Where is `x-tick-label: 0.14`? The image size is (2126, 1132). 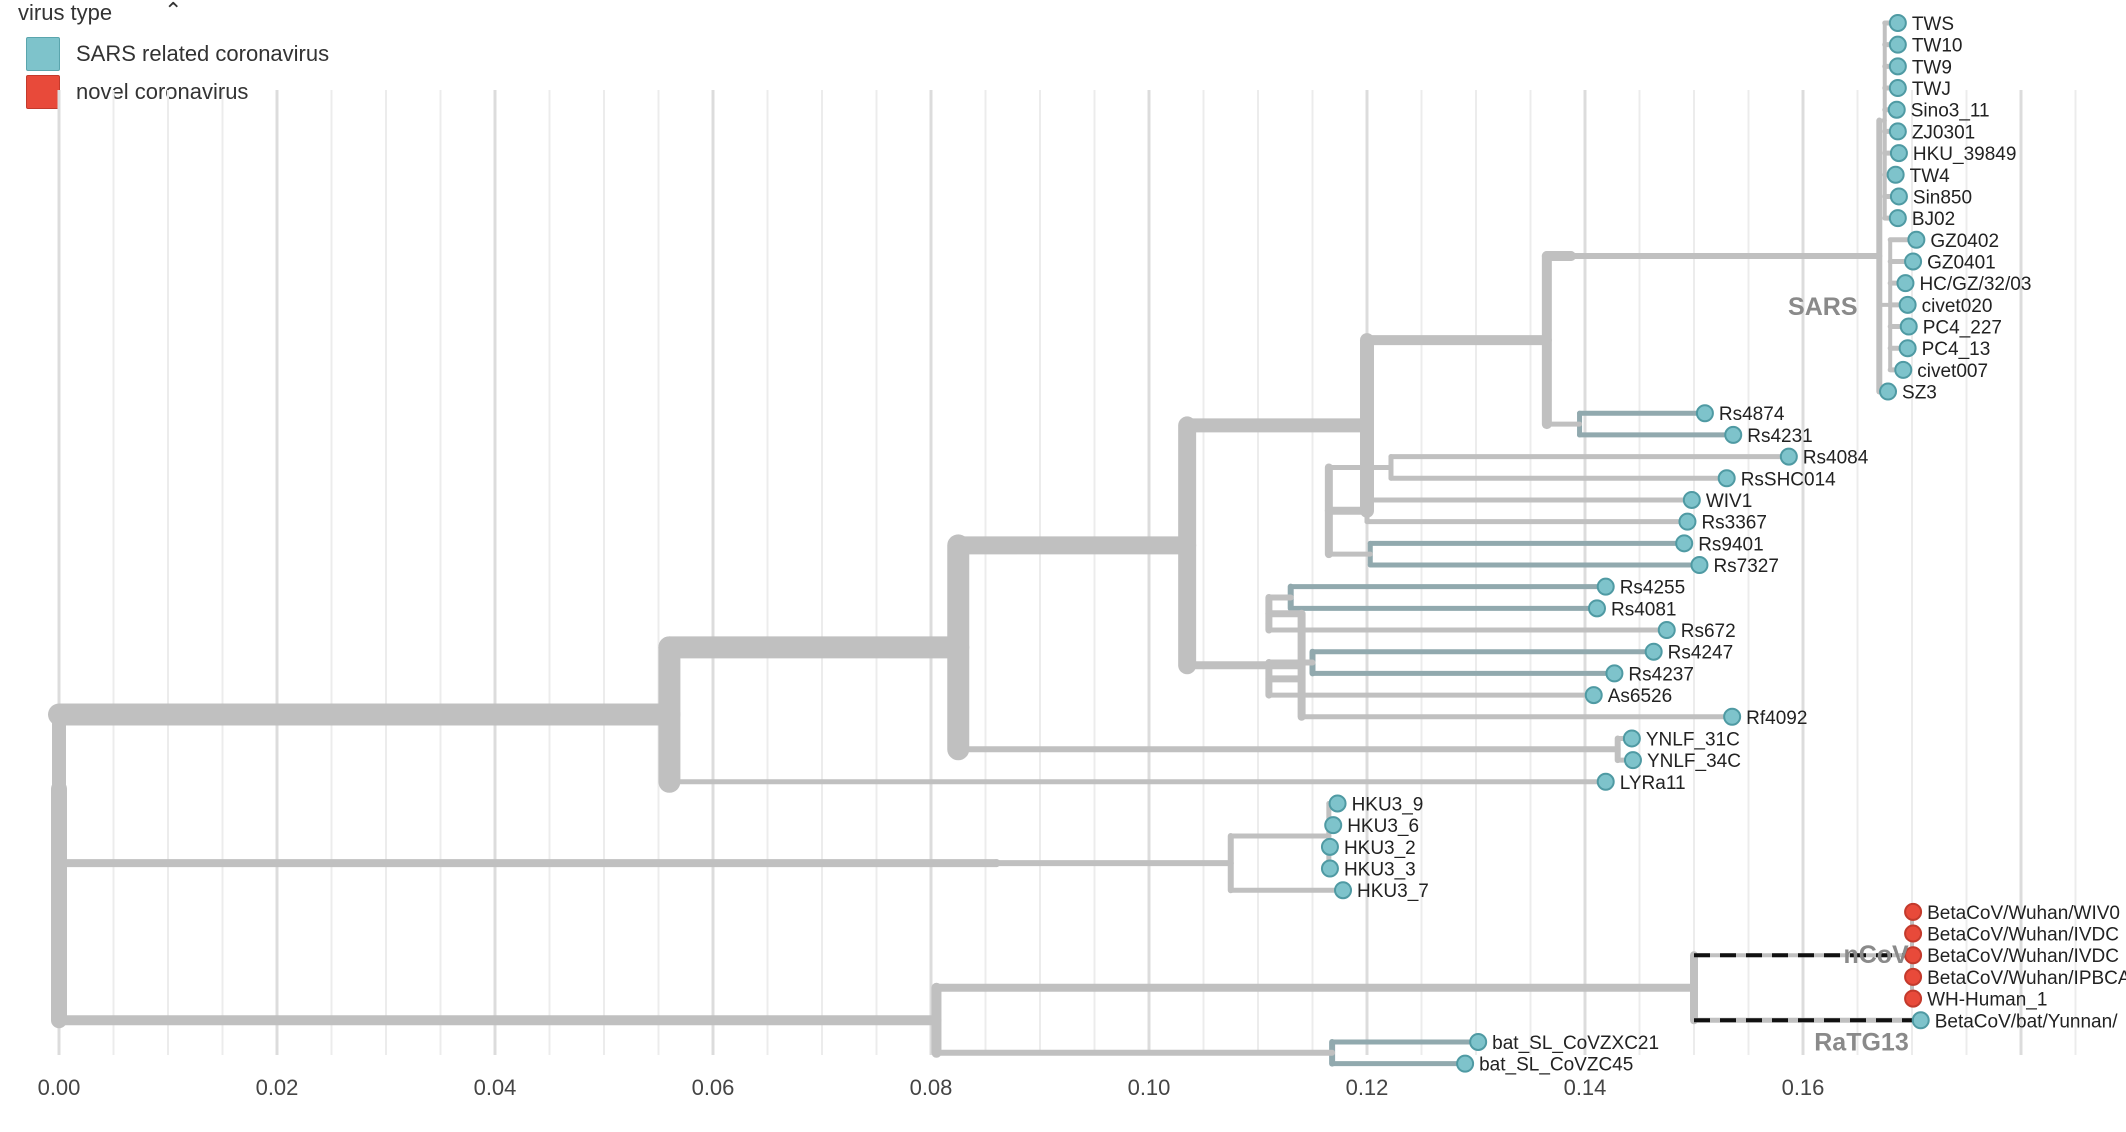 x-tick-label: 0.14 is located at coordinates (1585, 1087).